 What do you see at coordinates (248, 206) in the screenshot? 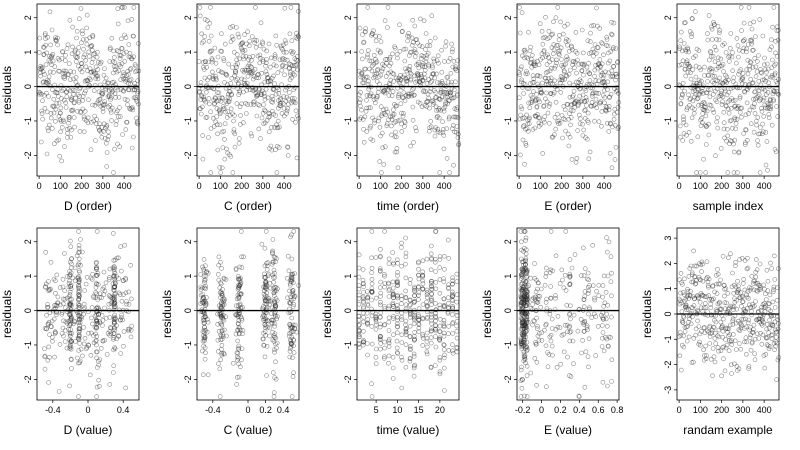
I see `x-axis-label: C (order)` at bounding box center [248, 206].